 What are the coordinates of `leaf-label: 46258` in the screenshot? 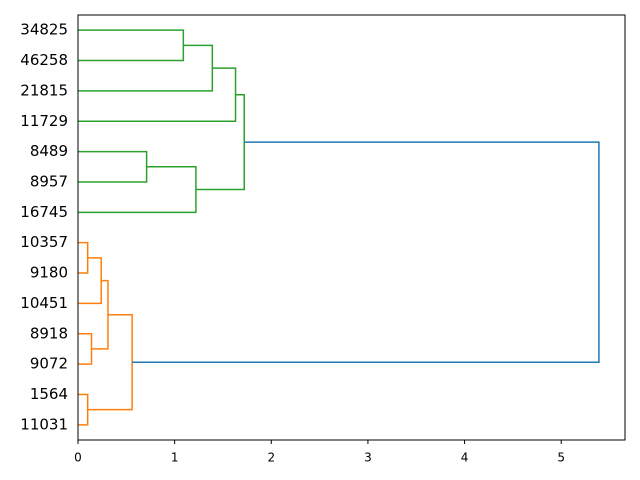 It's located at (44, 60).